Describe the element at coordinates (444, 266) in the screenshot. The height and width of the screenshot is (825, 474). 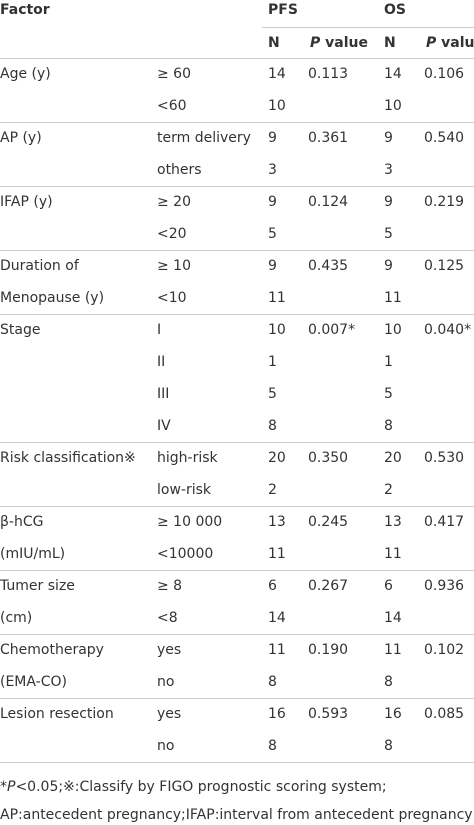
I see `cell: 0.125` at that location.